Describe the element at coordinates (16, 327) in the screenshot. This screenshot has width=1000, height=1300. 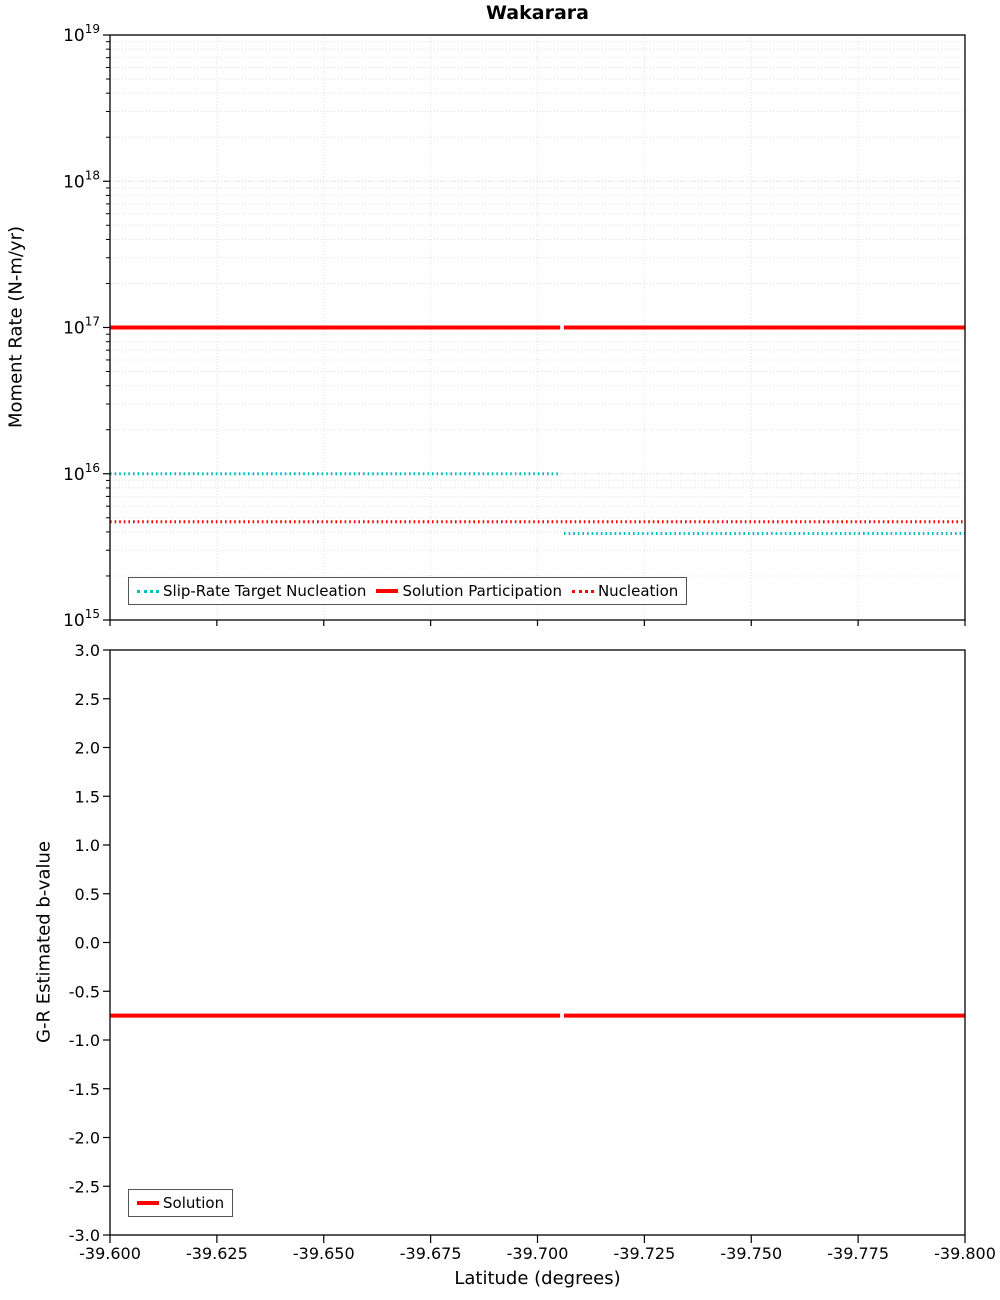
I see `top-y-axis-label: Moment Rate (N-m/yr)` at that location.